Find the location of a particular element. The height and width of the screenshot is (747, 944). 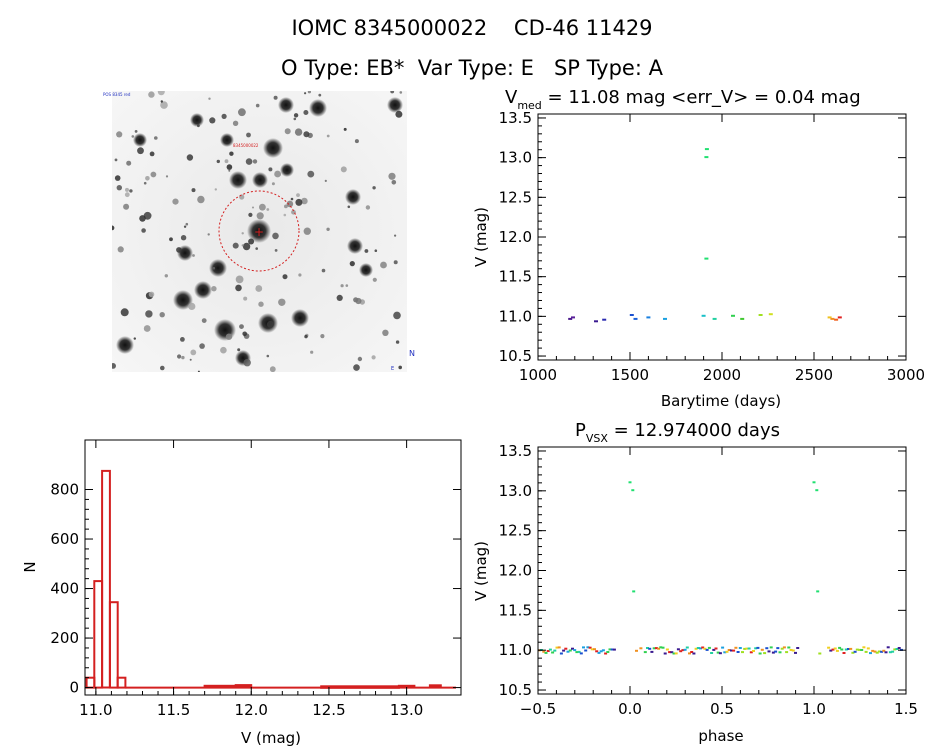

phased-ytick-label: 13.0 is located at coordinates (515, 491).